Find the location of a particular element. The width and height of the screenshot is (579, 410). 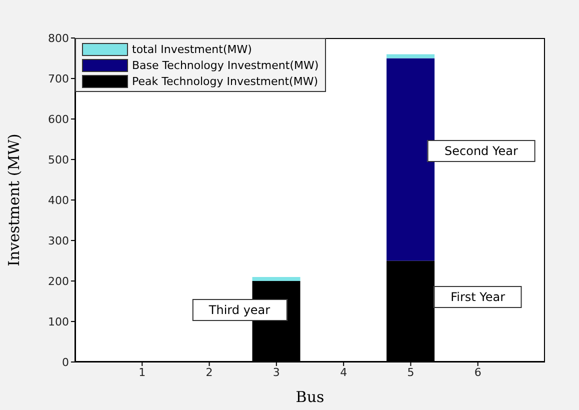

annotation: Second Year is located at coordinates (481, 151).